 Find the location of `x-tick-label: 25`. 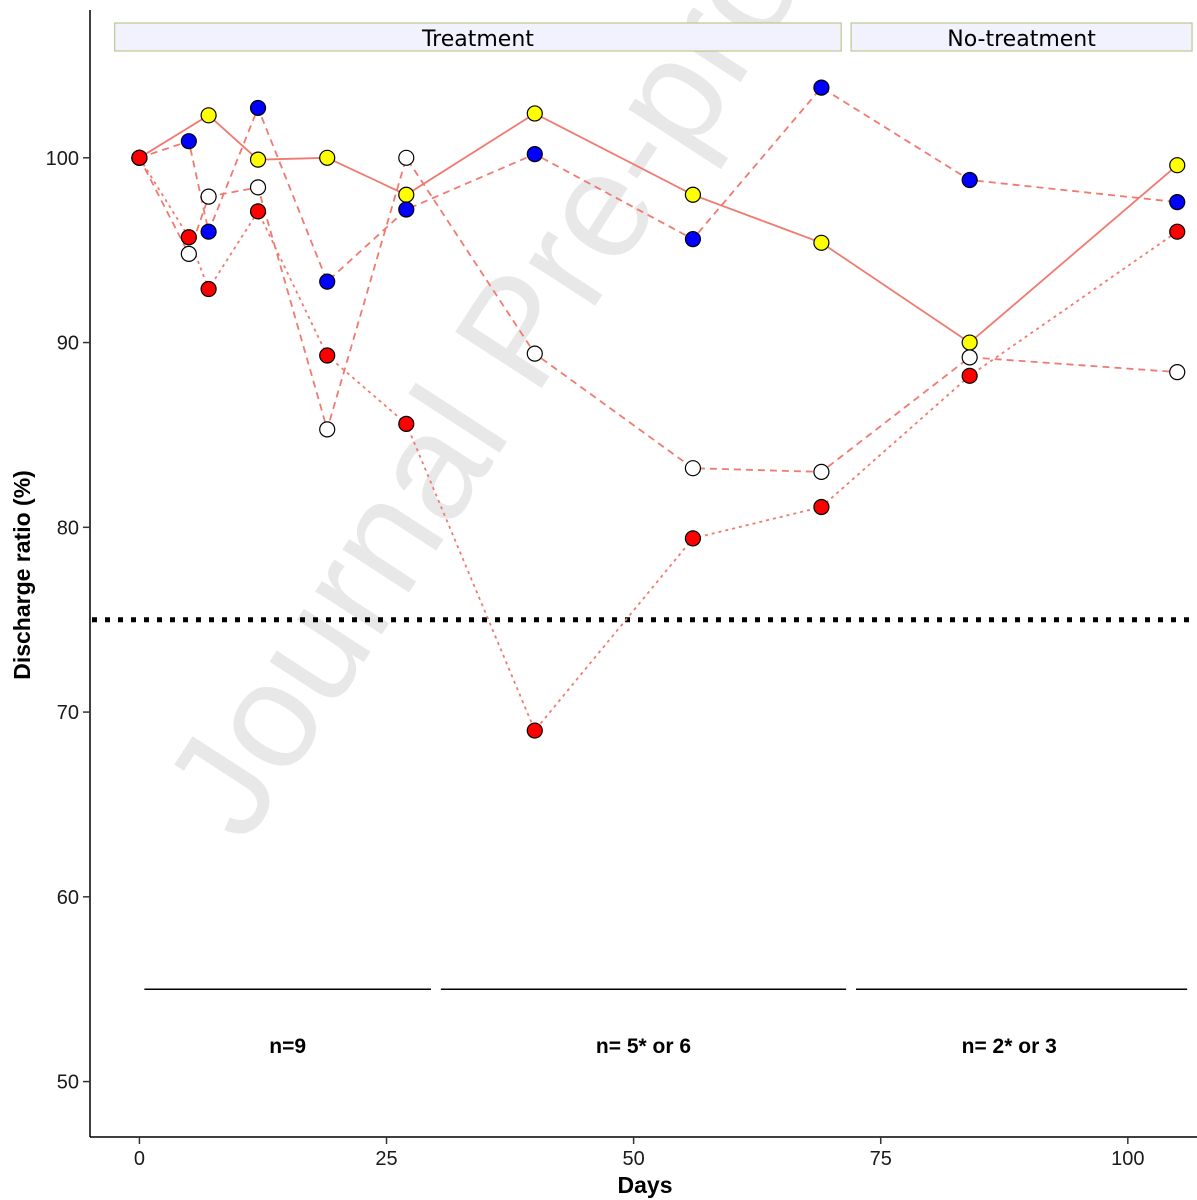

x-tick-label: 25 is located at coordinates (386, 1159).